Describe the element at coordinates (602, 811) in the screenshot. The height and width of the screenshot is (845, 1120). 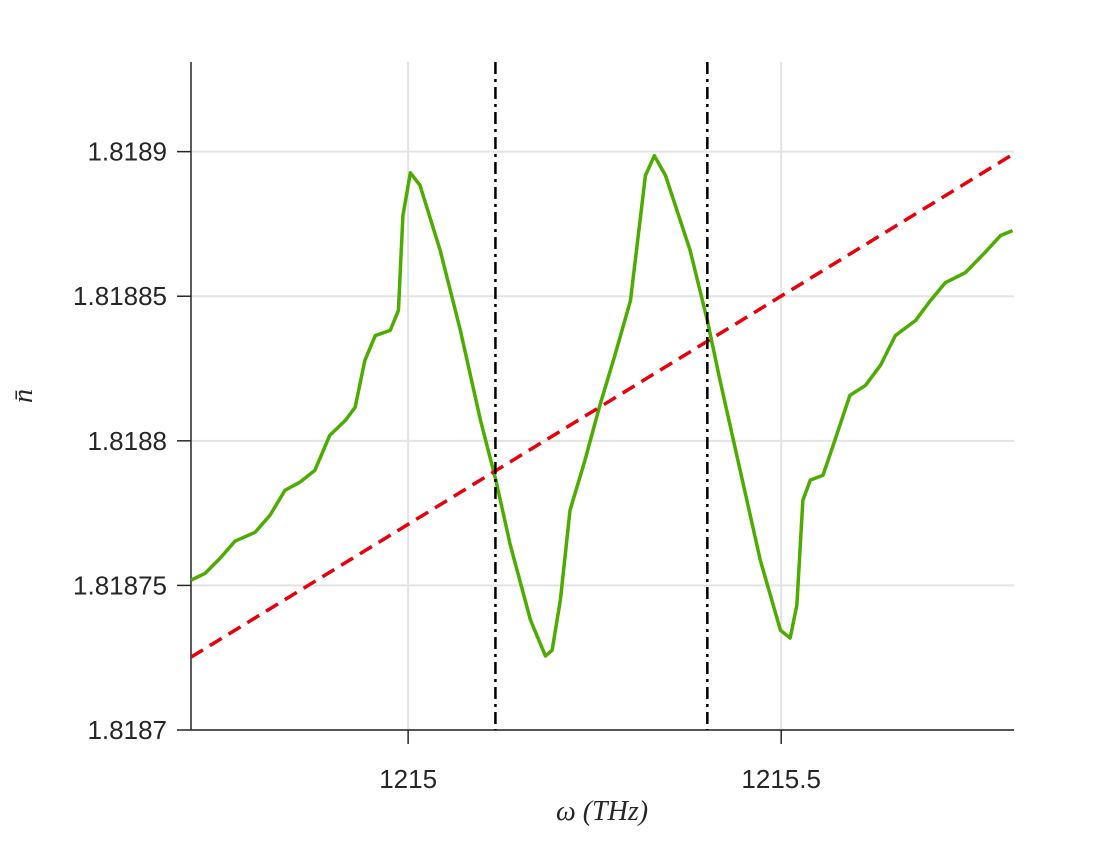
I see `x-axis-label: ω (THz)` at that location.